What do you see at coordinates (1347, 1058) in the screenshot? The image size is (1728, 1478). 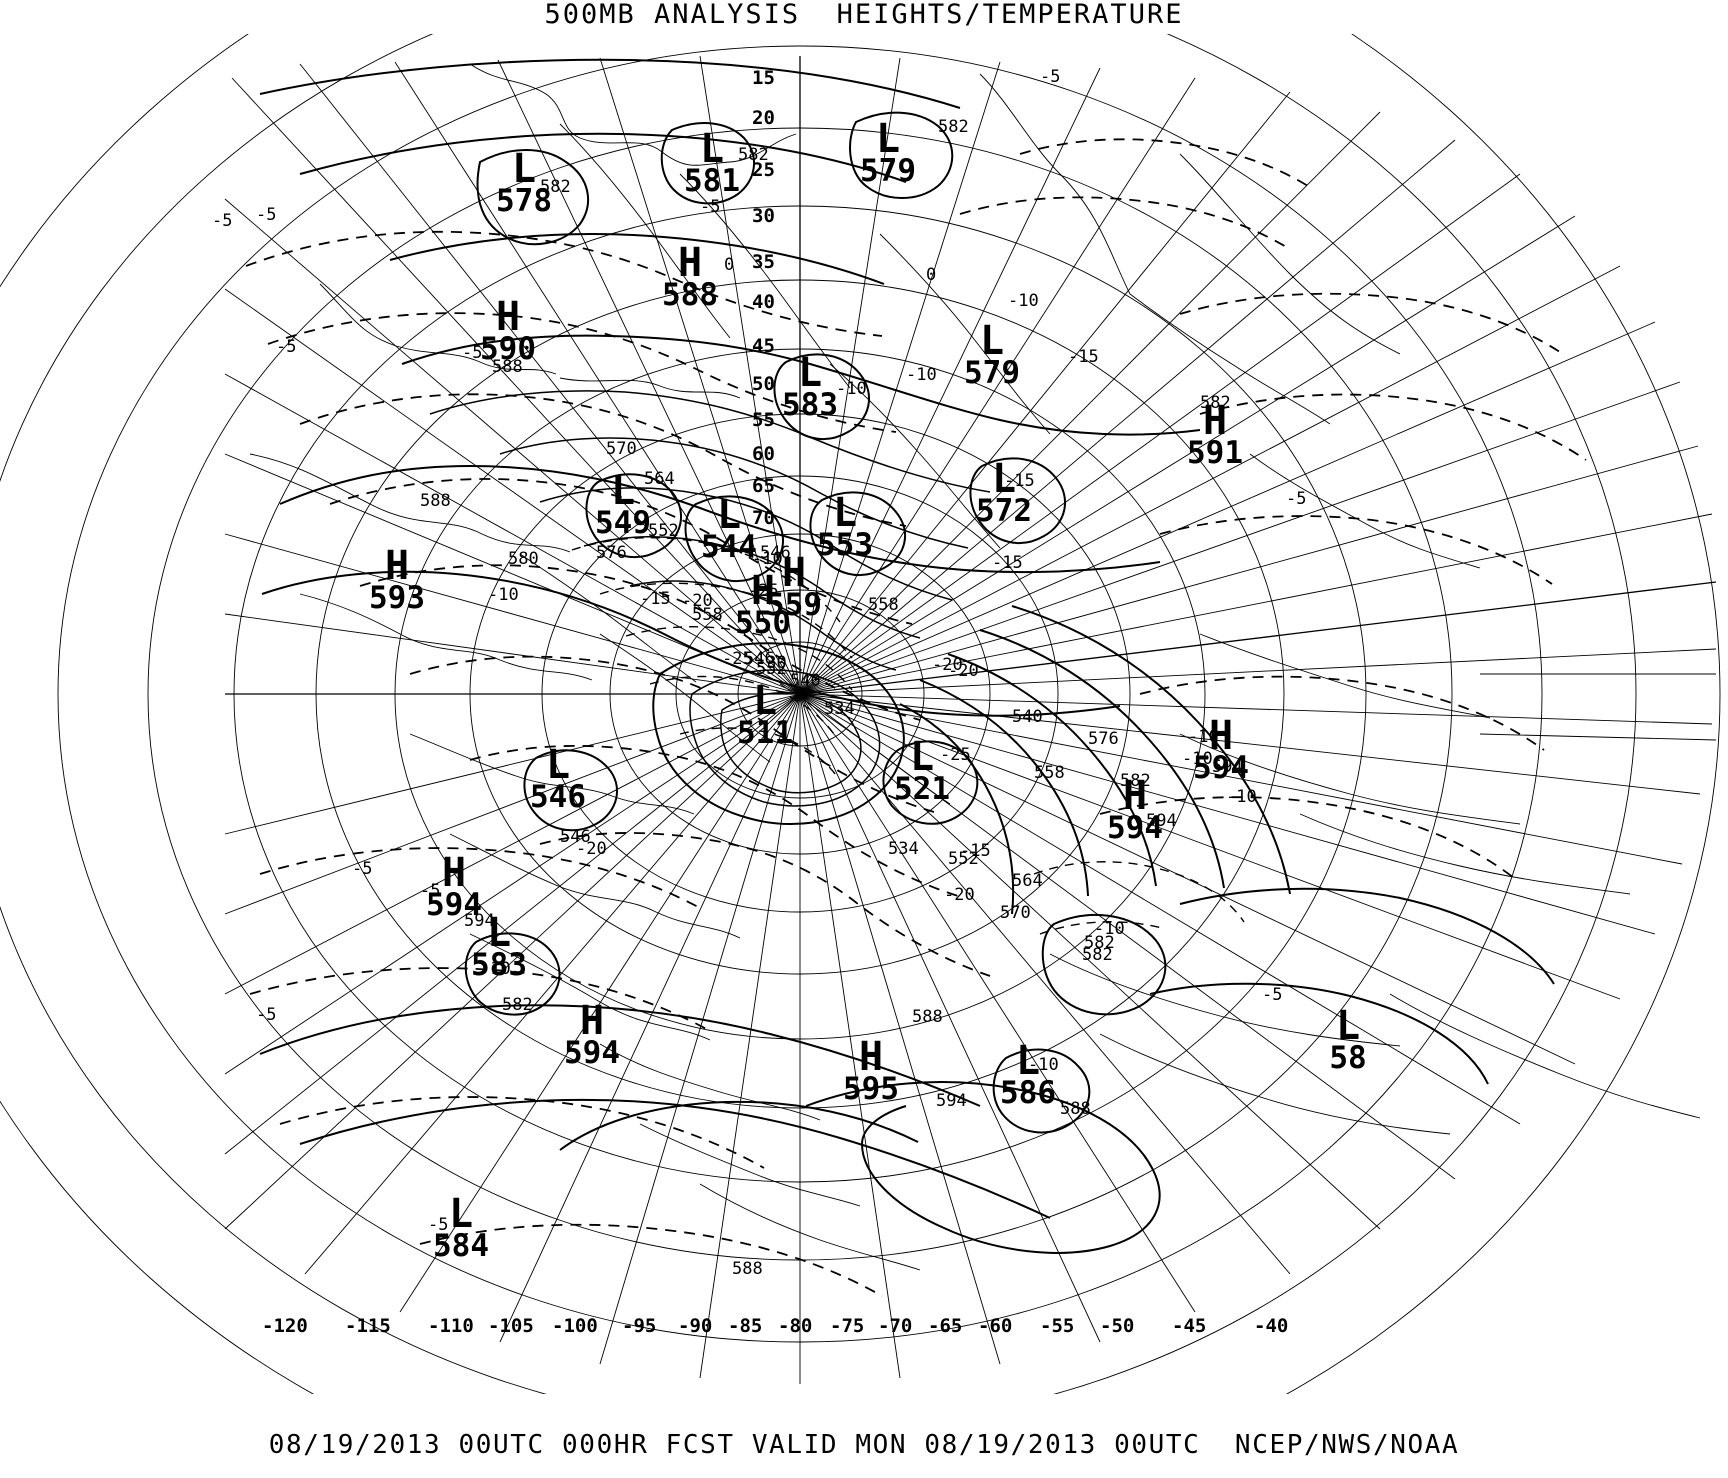 I see `center-height-value: 58` at bounding box center [1347, 1058].